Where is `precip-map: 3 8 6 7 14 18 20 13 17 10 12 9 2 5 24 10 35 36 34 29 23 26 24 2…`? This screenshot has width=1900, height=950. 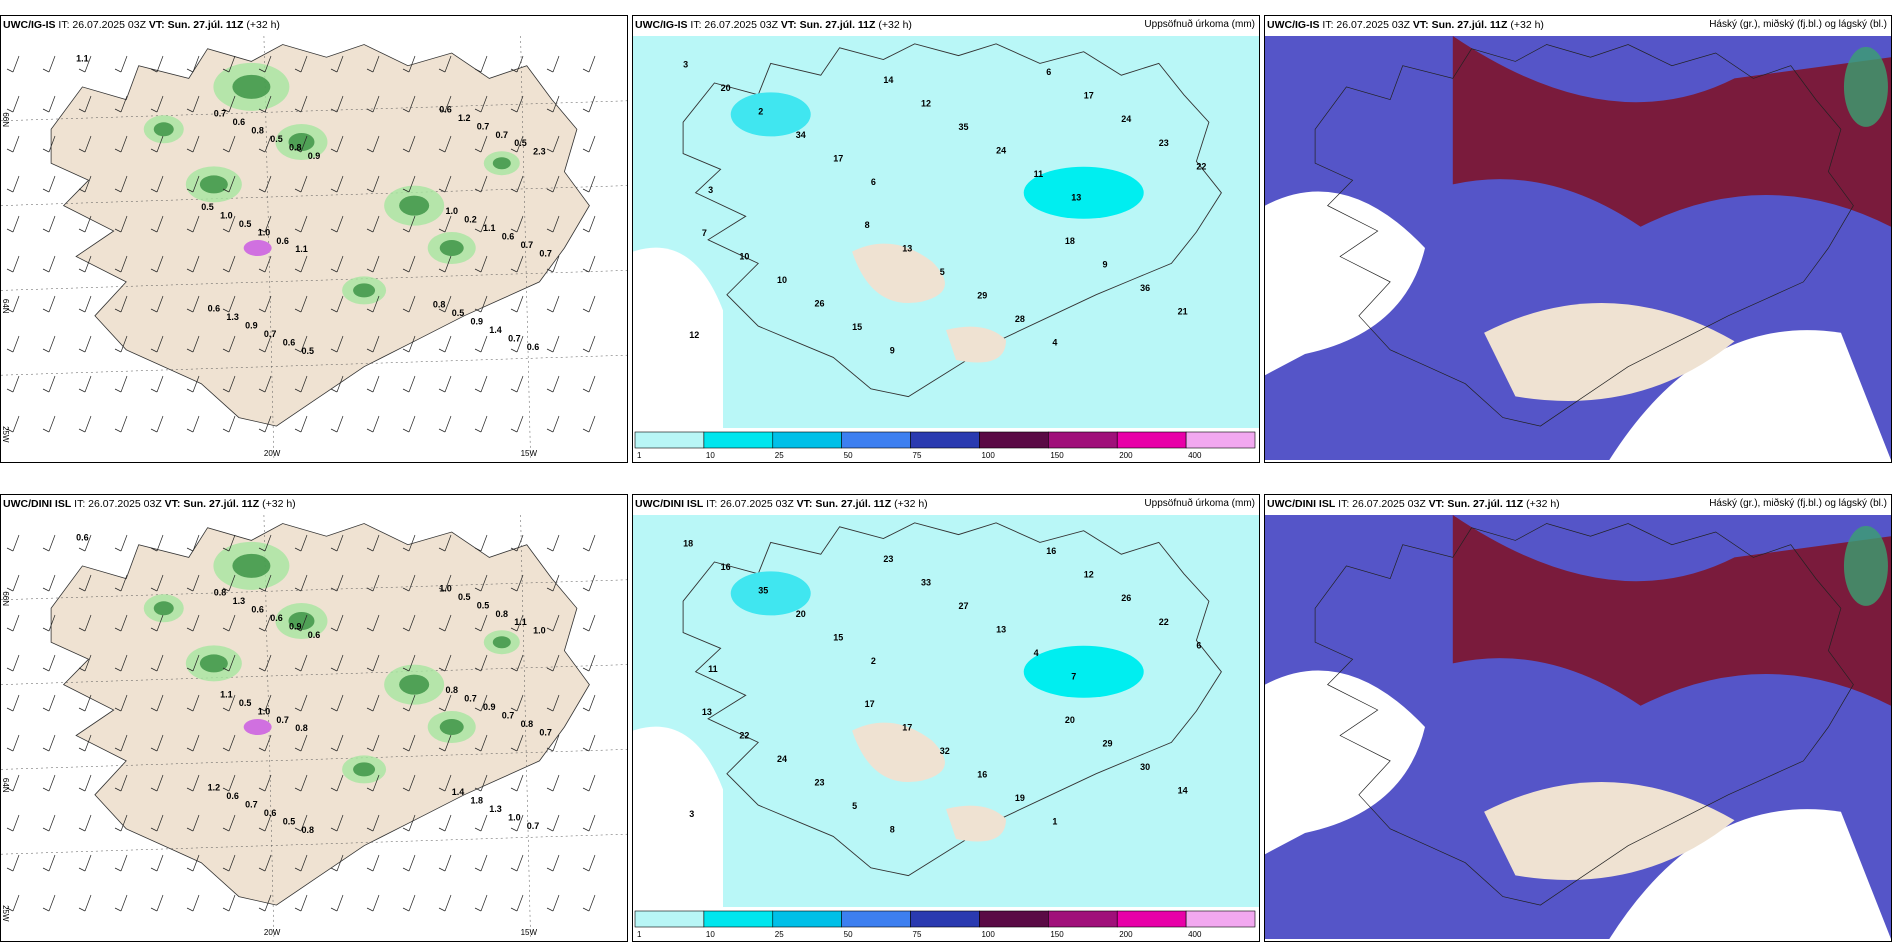 precip-map: 3 8 6 7 14 18 20 13 17 10 12 9 2 5 24 10 35 36 34 29 23 26 24 2… is located at coordinates (946, 232).